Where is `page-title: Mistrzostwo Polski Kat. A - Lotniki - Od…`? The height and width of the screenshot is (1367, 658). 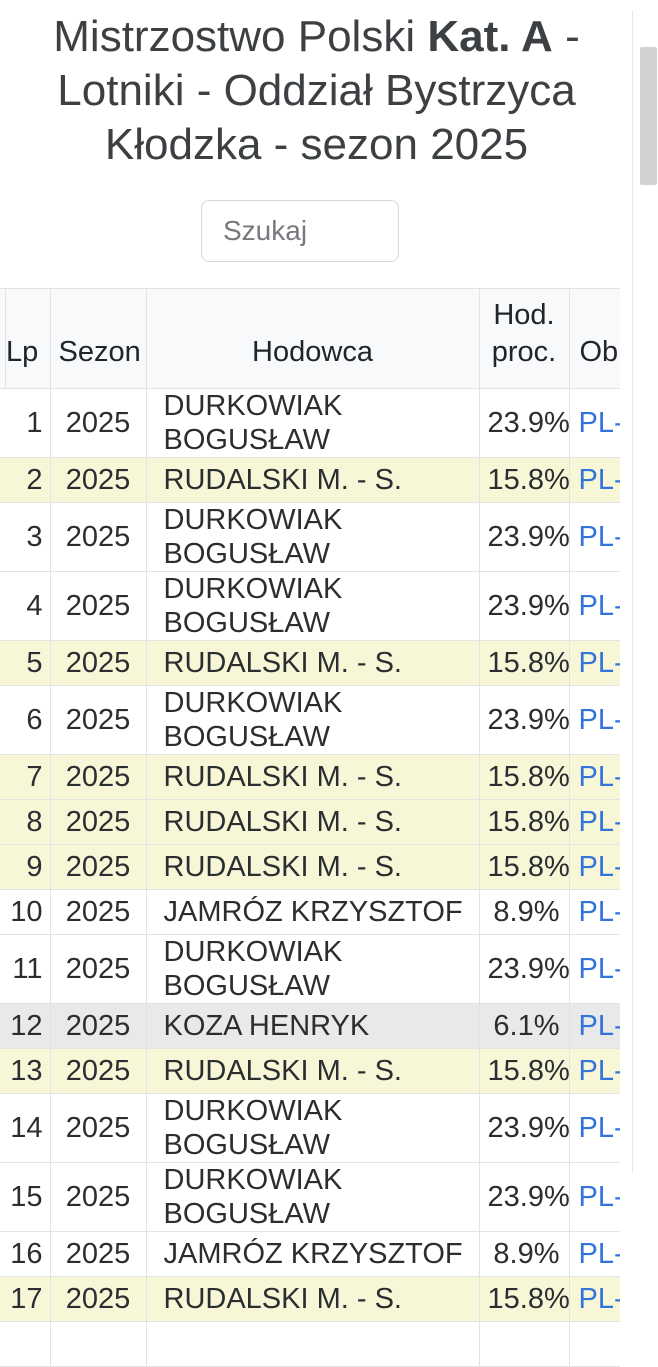
page-title: Mistrzostwo Polski Kat. A - Lotniki - Od… is located at coordinates (316, 91).